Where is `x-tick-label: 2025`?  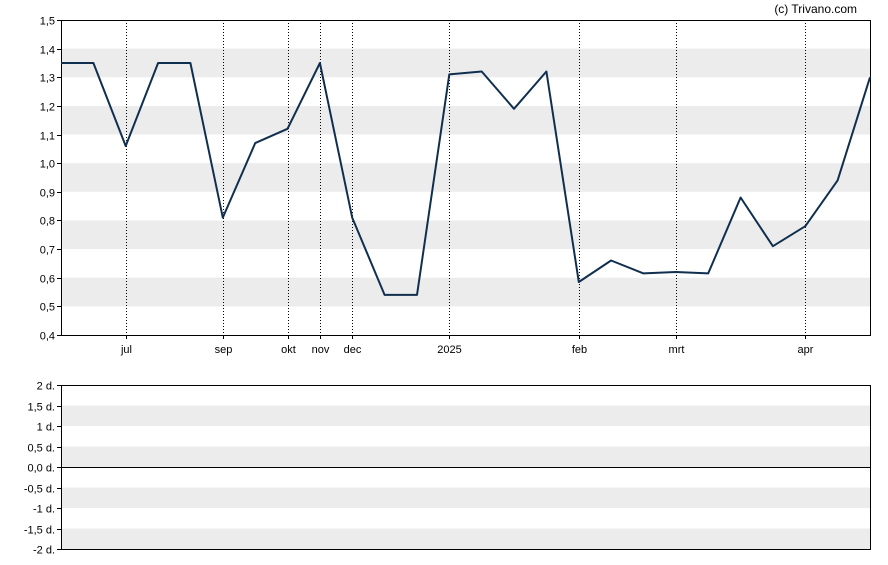
x-tick-label: 2025 is located at coordinates (449, 350).